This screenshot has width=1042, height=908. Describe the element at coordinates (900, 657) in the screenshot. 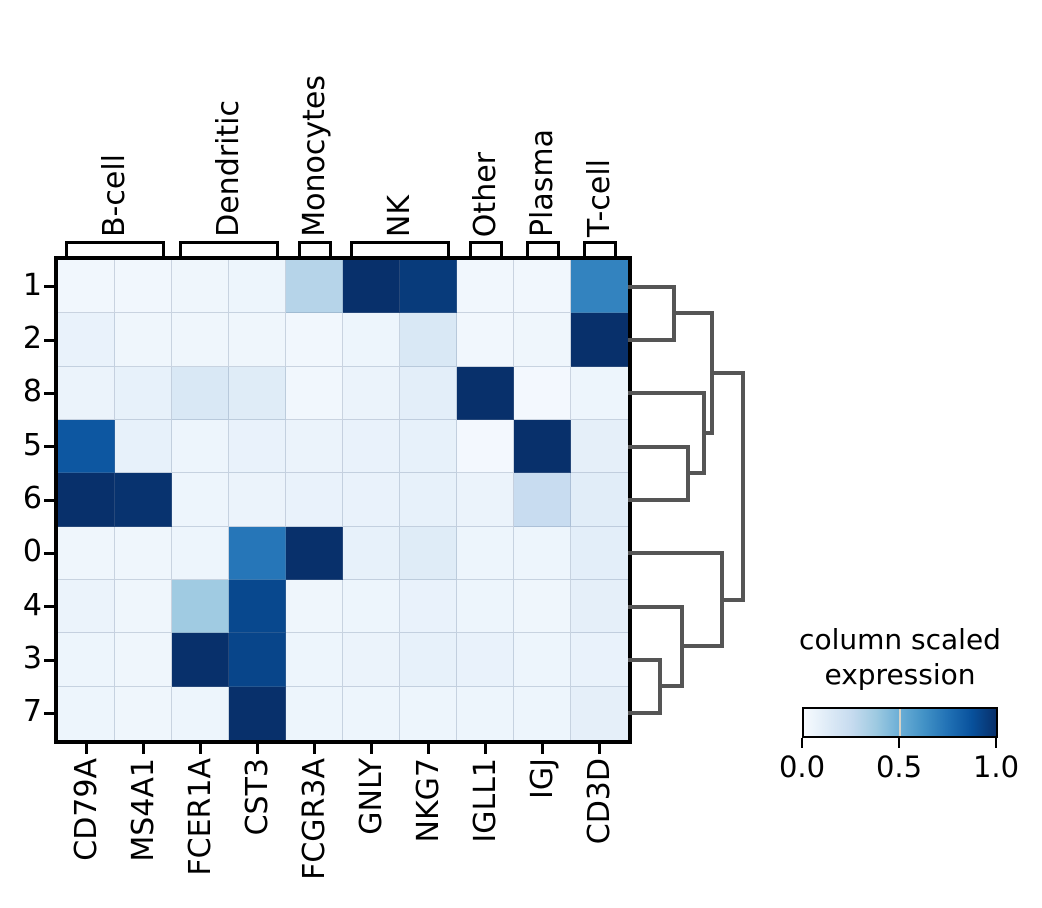

I see `colorbar-title: column scaled expression` at that location.